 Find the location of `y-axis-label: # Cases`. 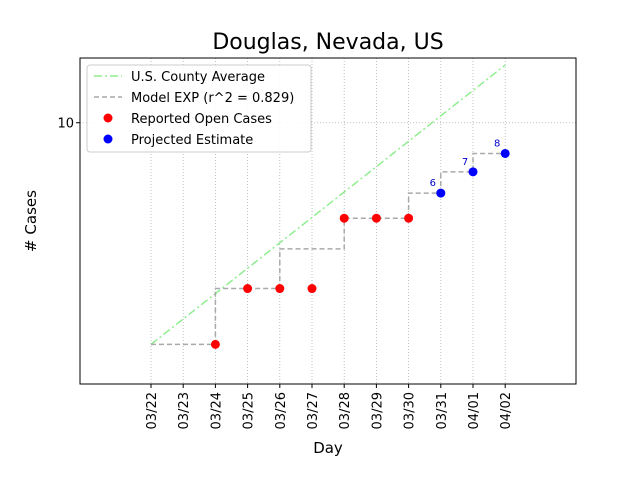

y-axis-label: # Cases is located at coordinates (31, 221).